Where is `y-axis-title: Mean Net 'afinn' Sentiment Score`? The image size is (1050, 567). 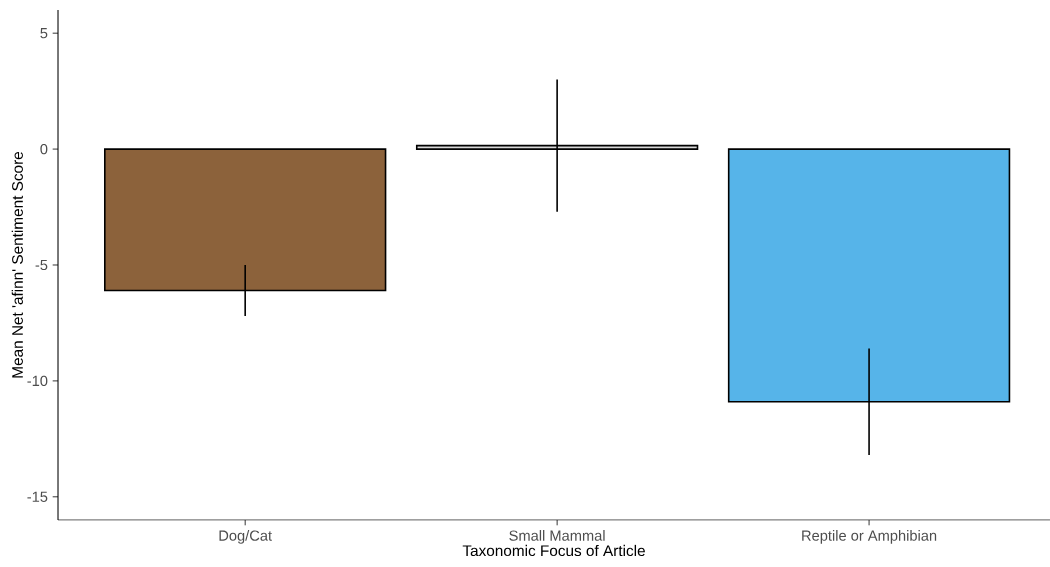 y-axis-title: Mean Net 'afinn' Sentiment Score is located at coordinates (17, 264).